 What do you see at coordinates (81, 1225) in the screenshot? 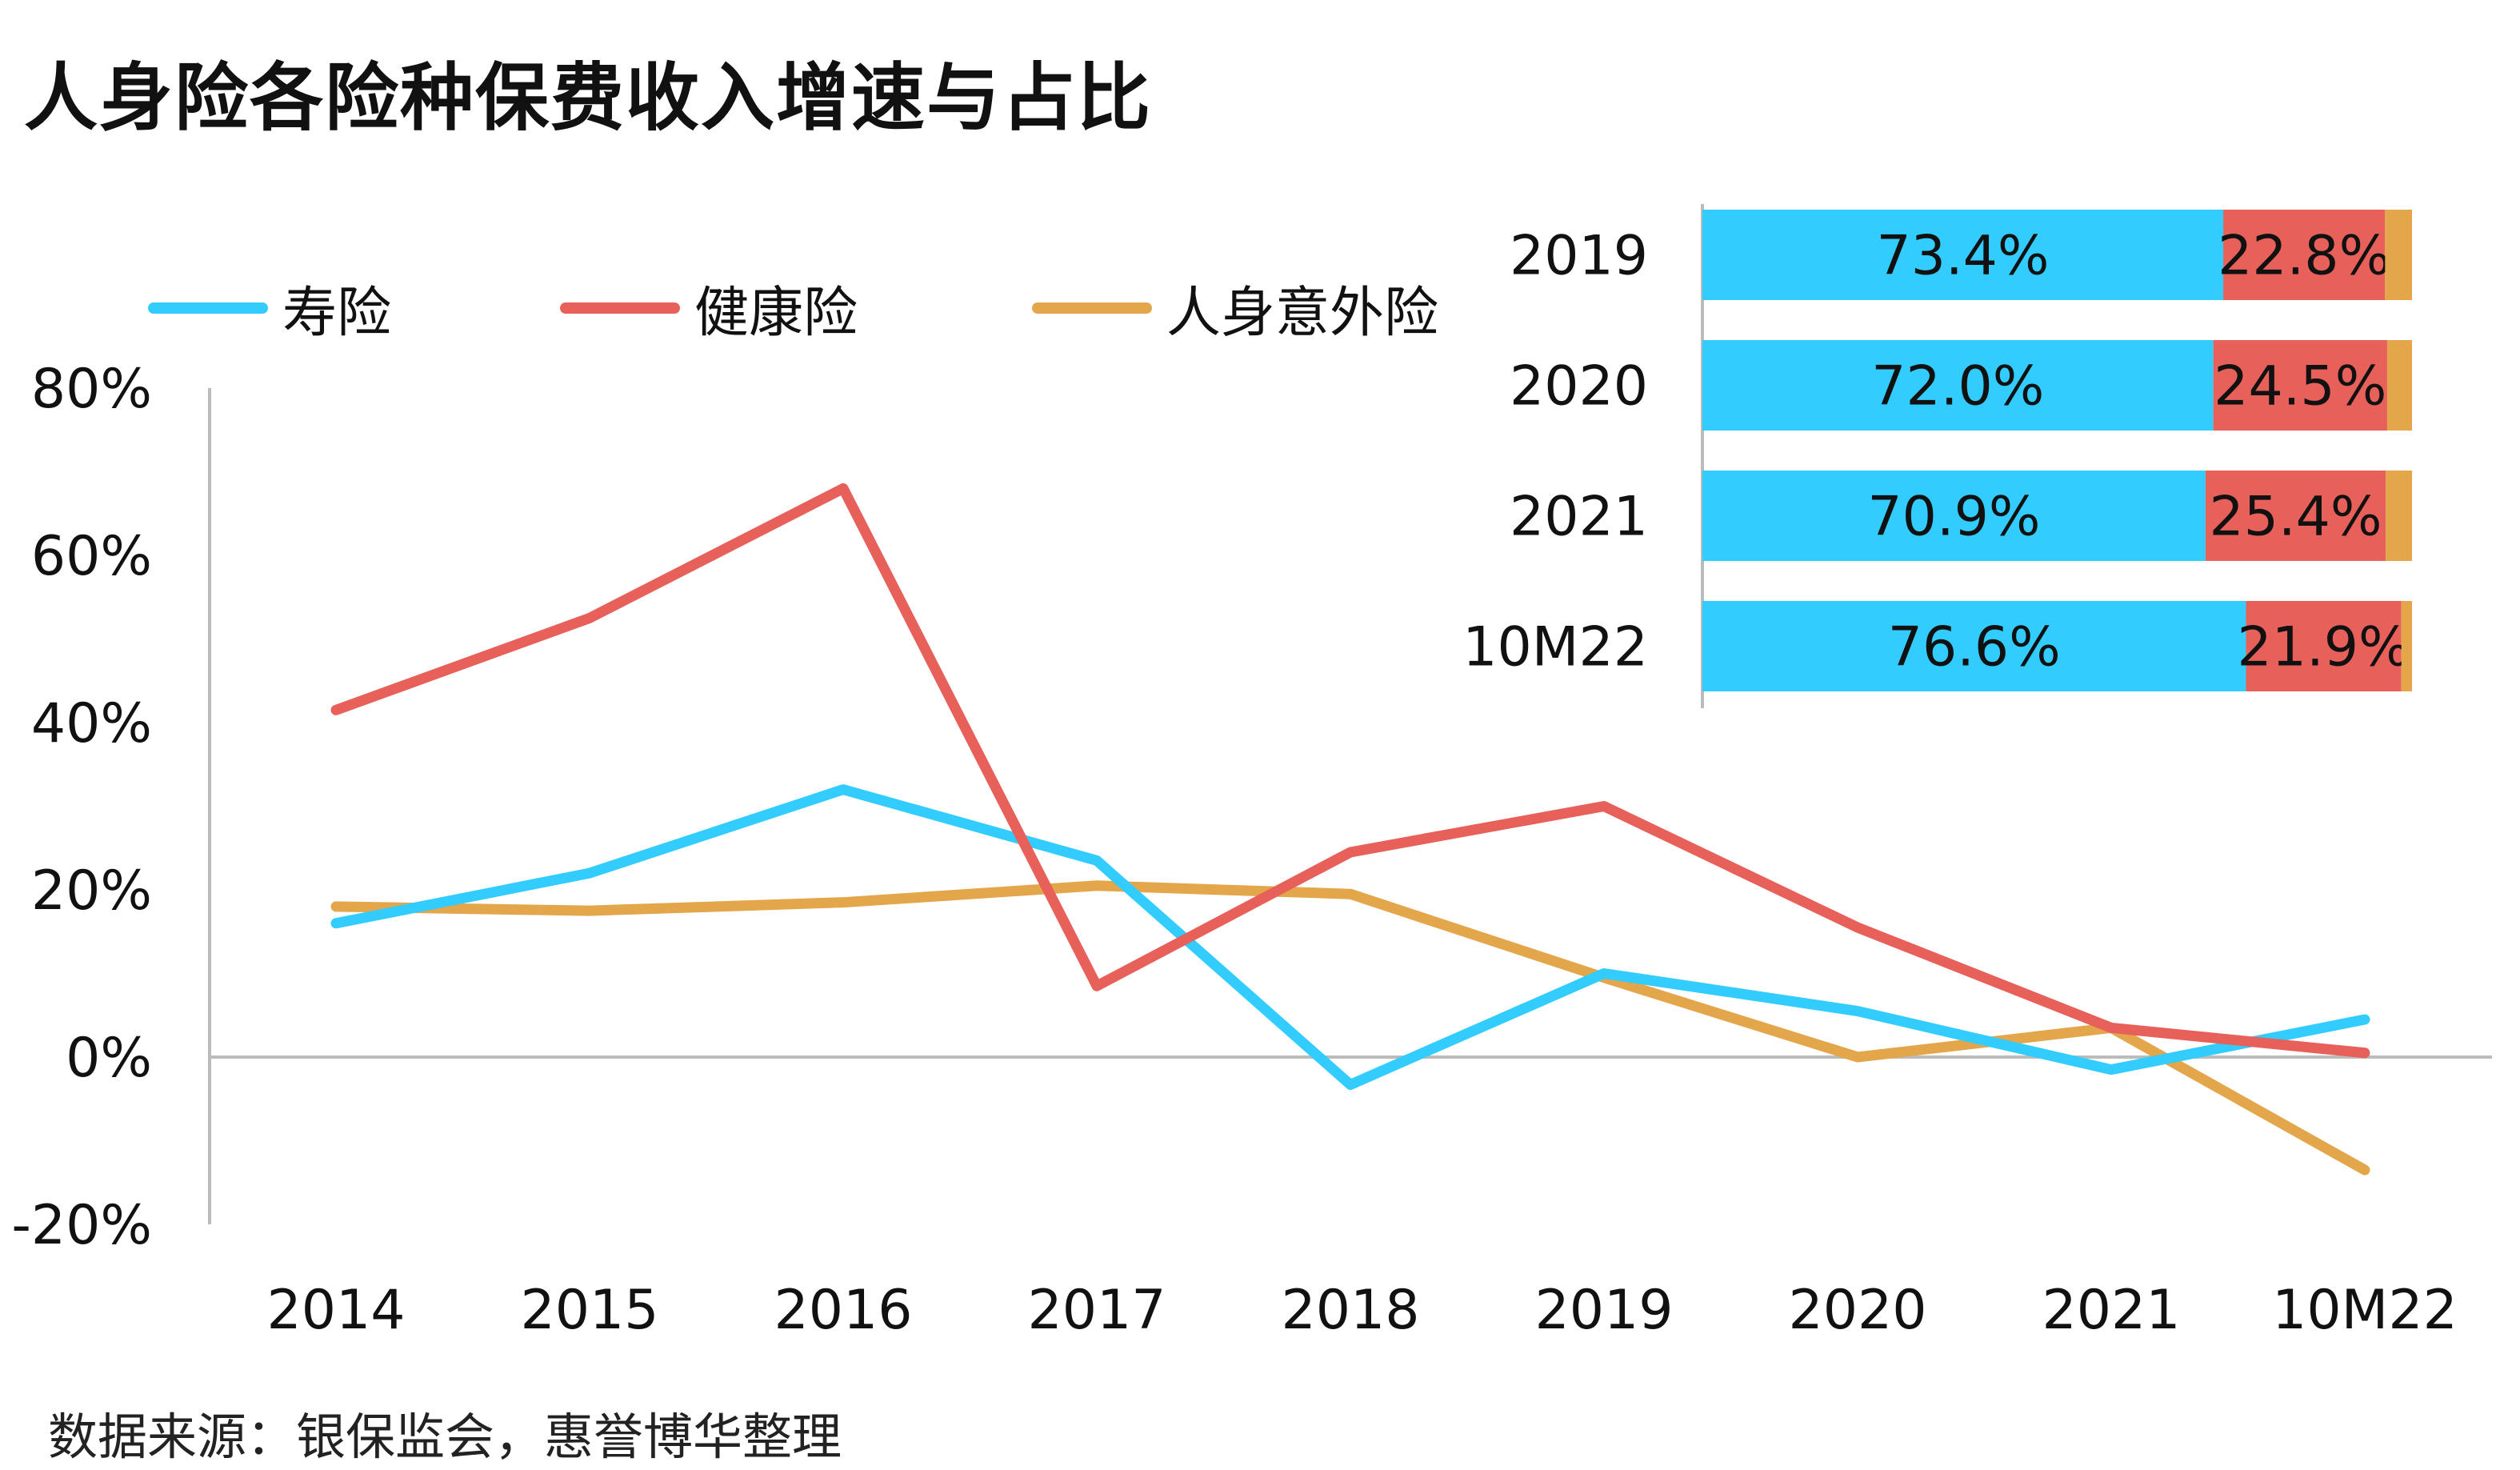
I see `y-tick-label: -20%` at bounding box center [81, 1225].